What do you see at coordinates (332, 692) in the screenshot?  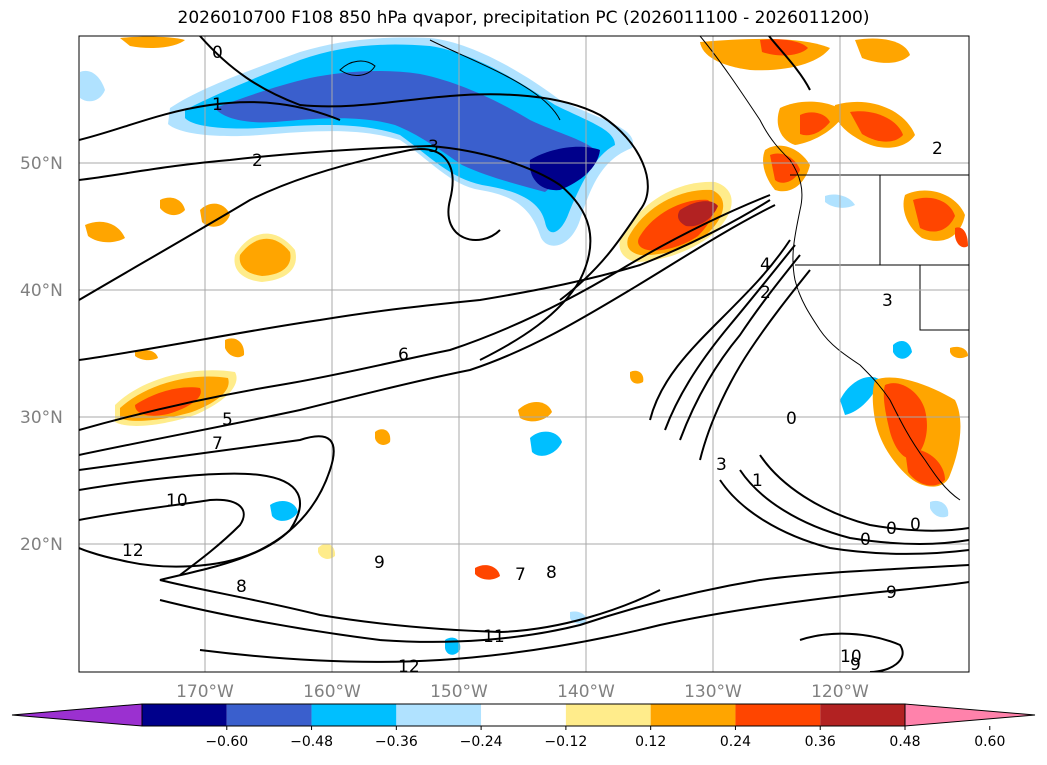 I see `lon-label: 160°W` at bounding box center [332, 692].